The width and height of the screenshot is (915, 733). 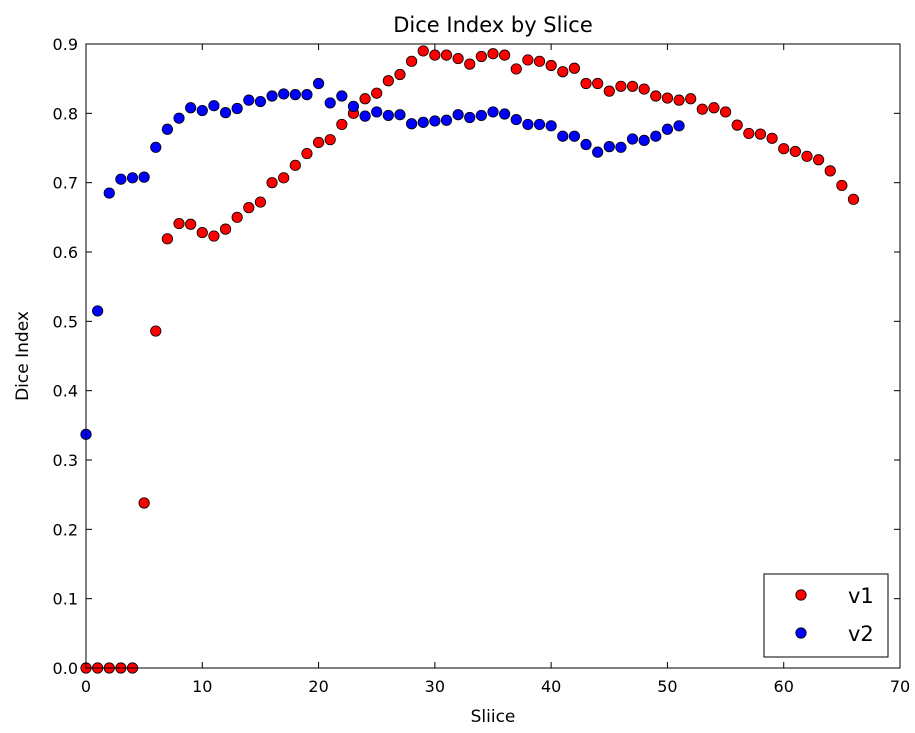 I want to click on y-tick-label: 0.3, so click(x=65, y=460).